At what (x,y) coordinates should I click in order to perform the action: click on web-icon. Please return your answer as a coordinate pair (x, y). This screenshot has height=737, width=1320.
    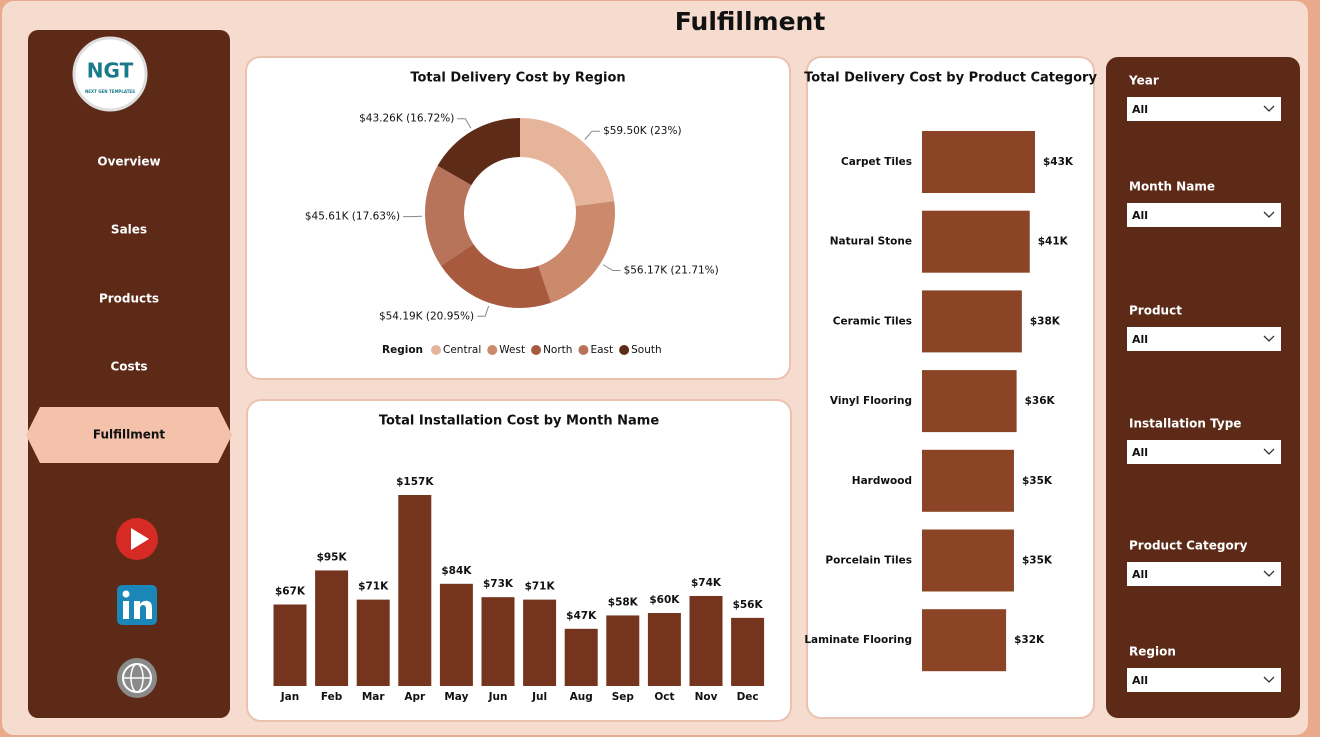
    Looking at the image, I should click on (137, 678).